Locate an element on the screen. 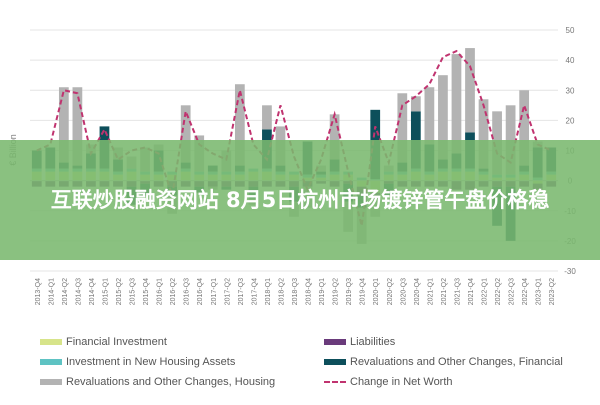 The height and width of the screenshot is (405, 600). x-tick-label: 2015-Q1 is located at coordinates (105, 291).